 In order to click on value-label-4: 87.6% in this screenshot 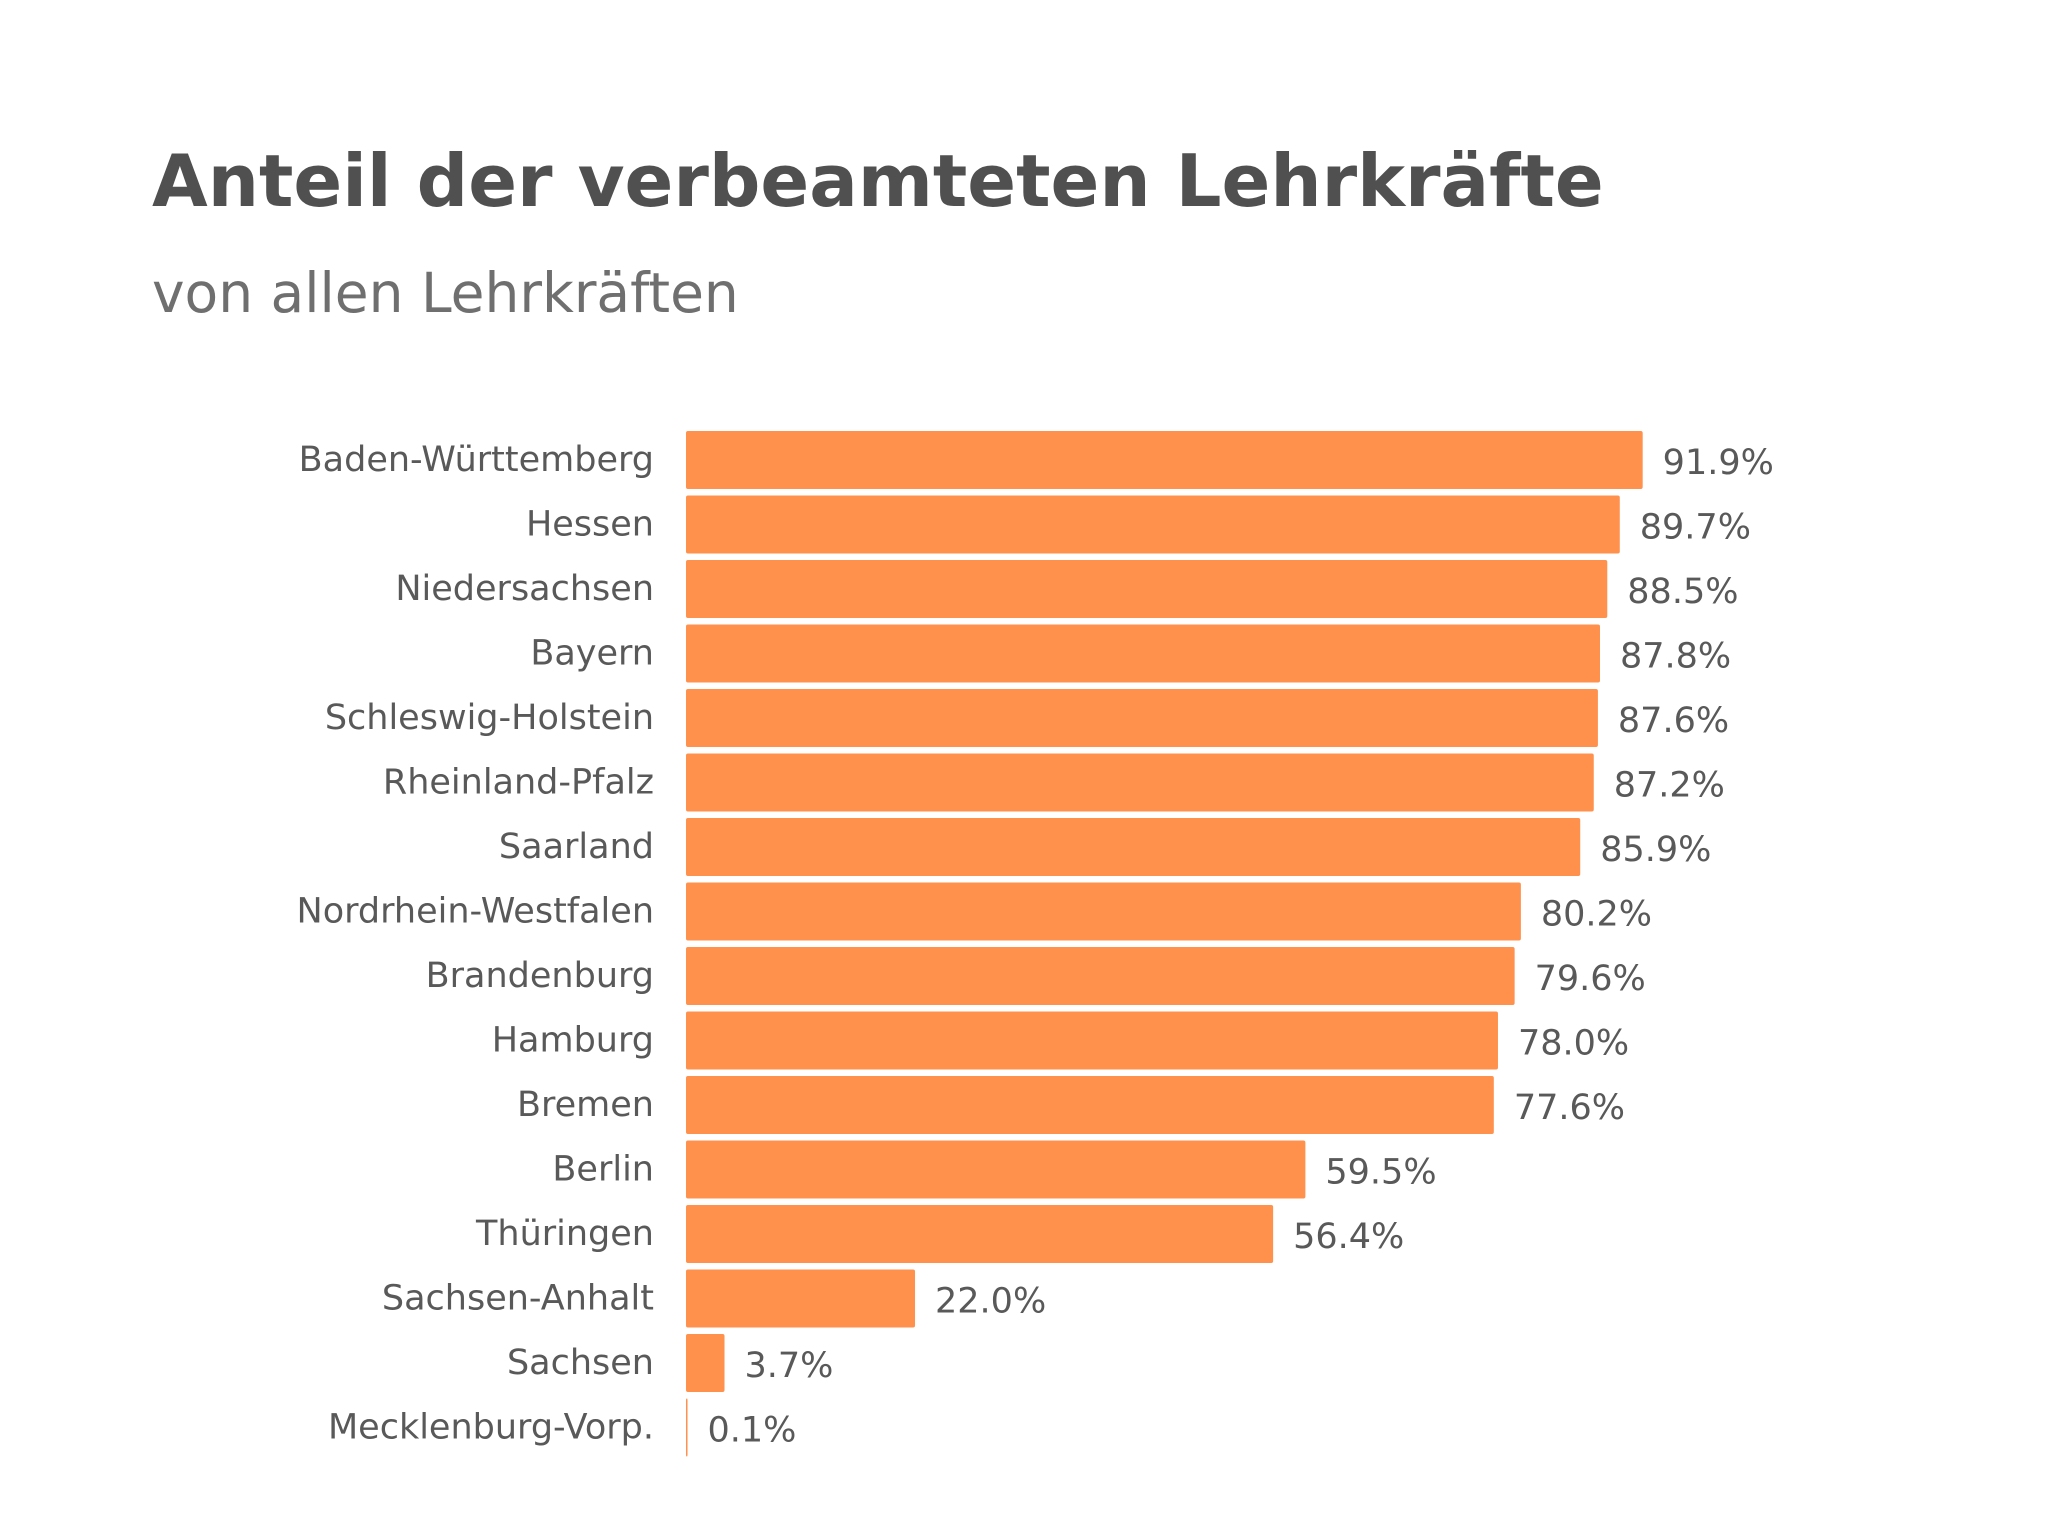, I will do `click(1673, 721)`.